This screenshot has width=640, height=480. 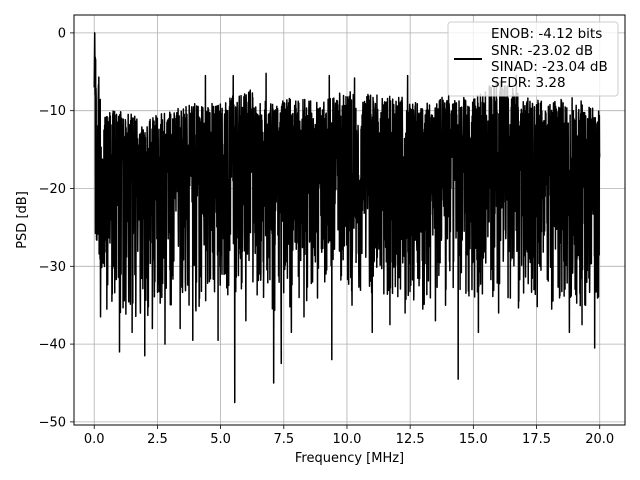 I want to click on y-tick-label: −30, so click(x=52, y=267).